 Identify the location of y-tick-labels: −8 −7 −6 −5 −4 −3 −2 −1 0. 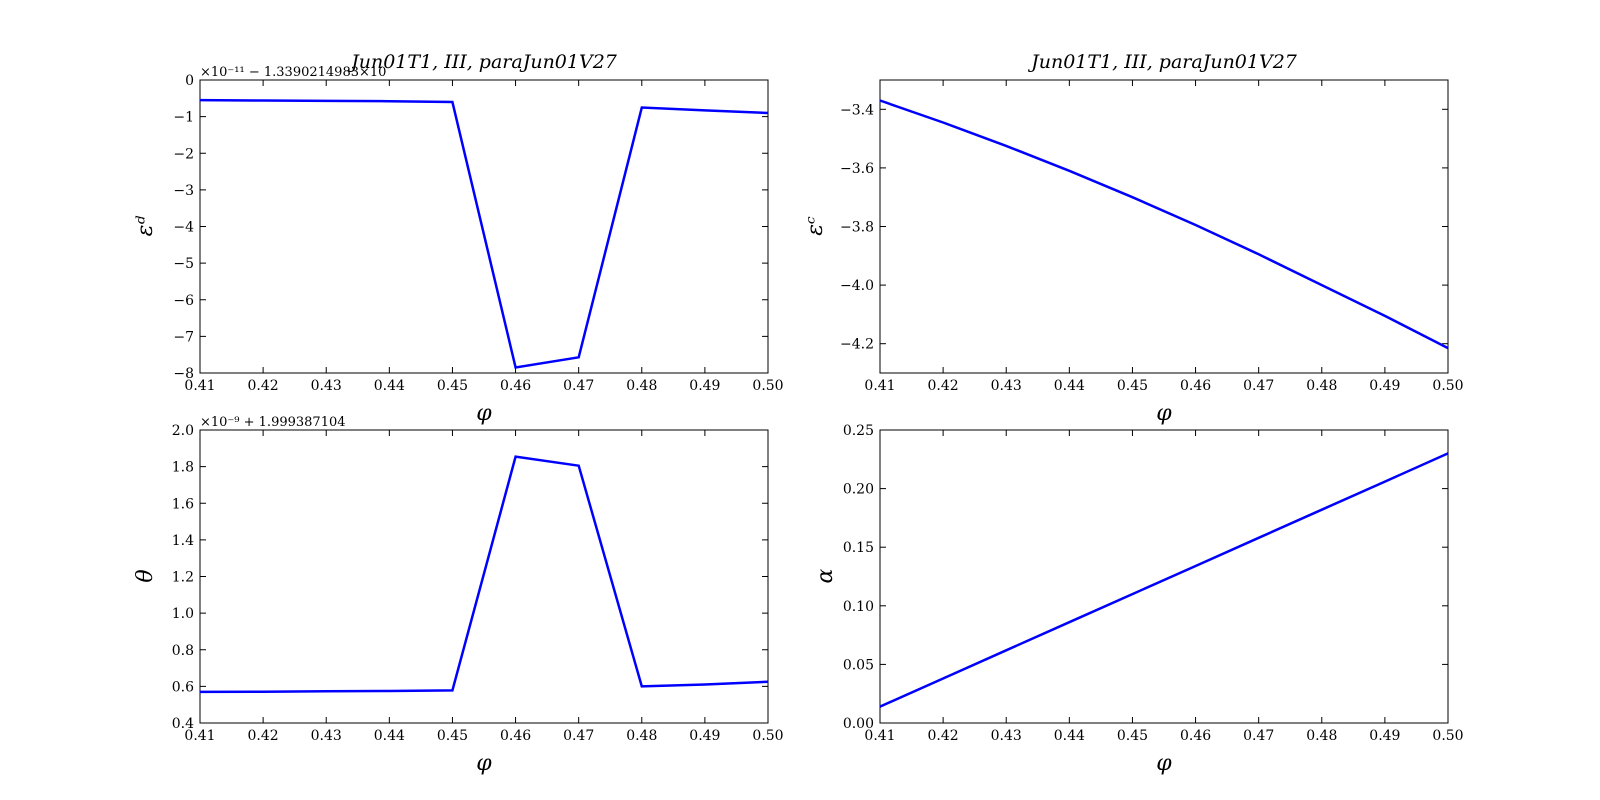
(183, 227).